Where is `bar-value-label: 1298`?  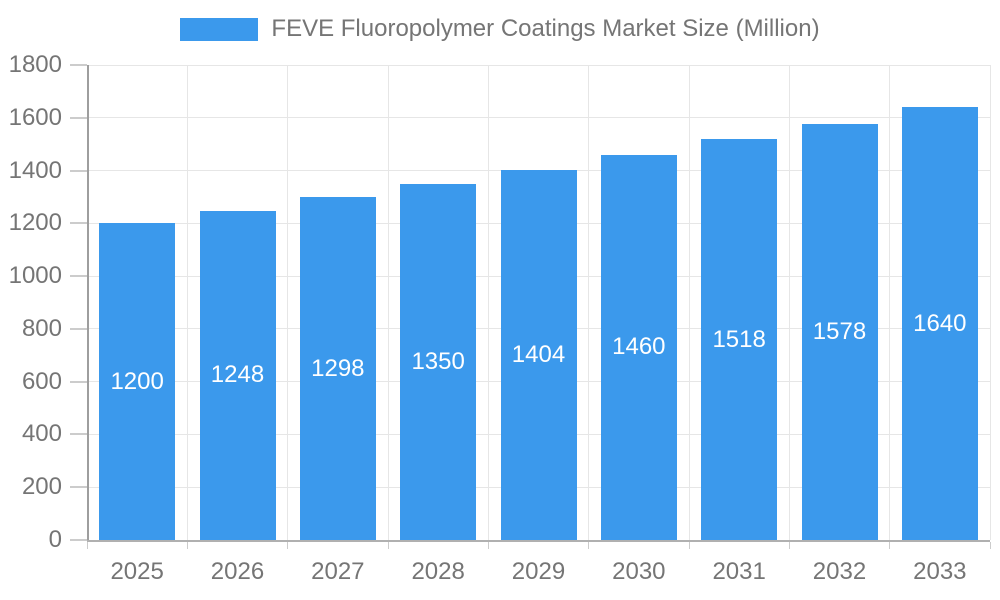 bar-value-label: 1298 is located at coordinates (338, 368).